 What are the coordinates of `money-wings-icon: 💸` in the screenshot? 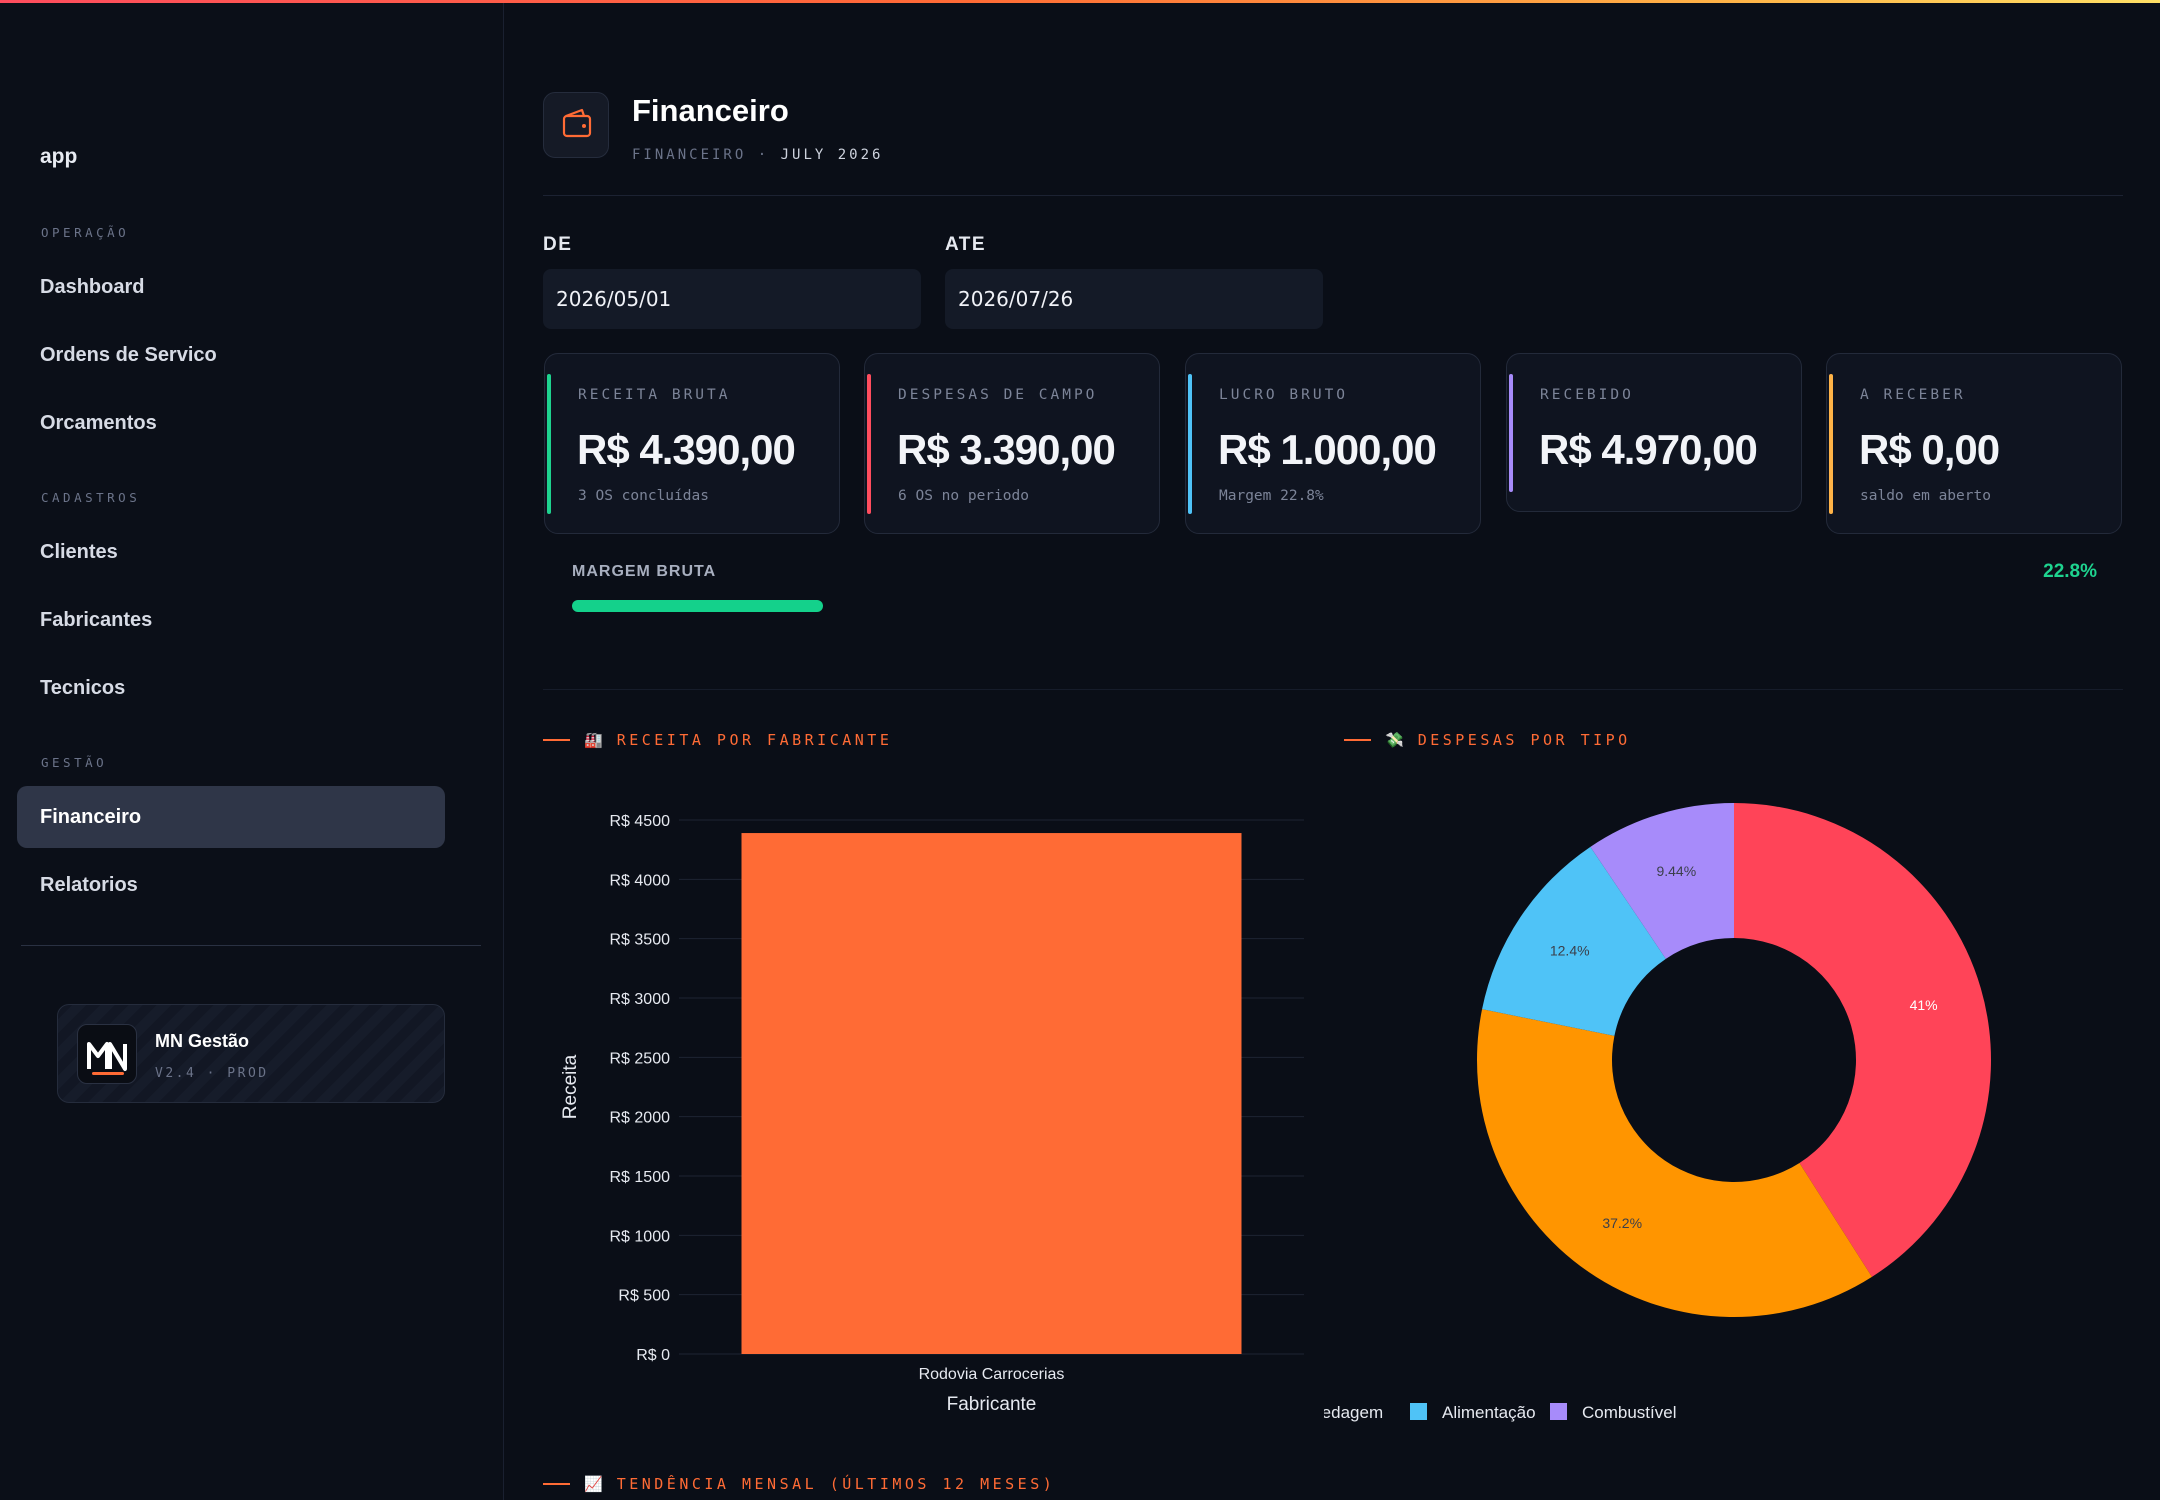 It's located at (1394, 740).